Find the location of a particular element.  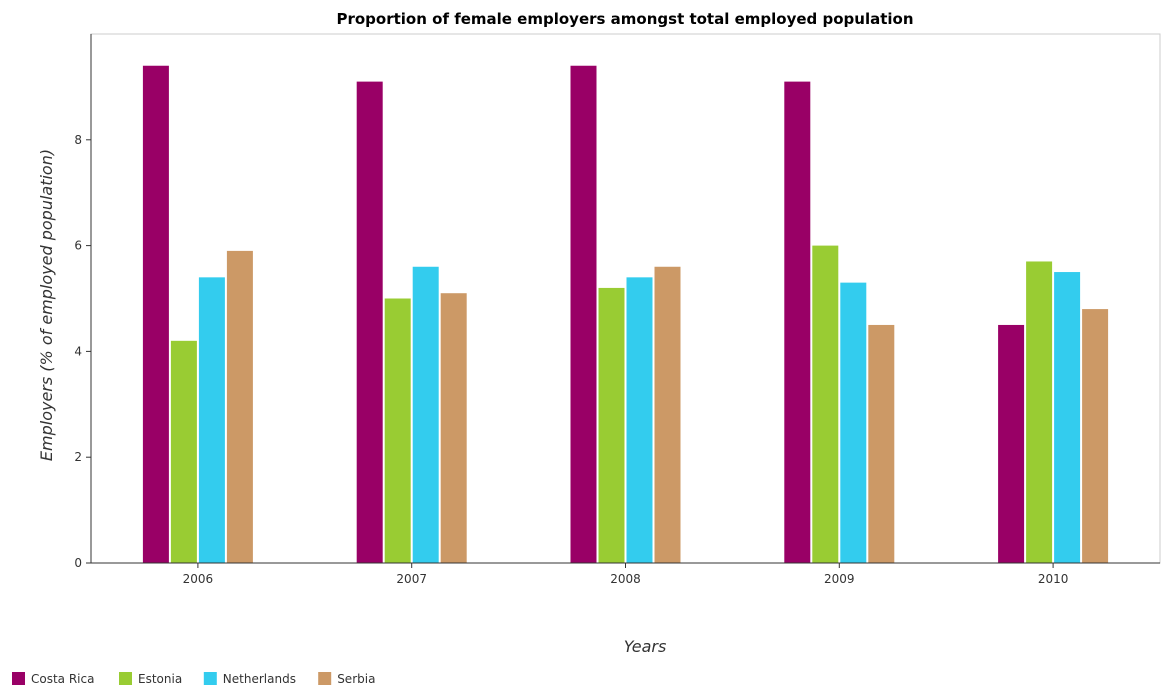

bar-estonia-2008 is located at coordinates (611, 425).